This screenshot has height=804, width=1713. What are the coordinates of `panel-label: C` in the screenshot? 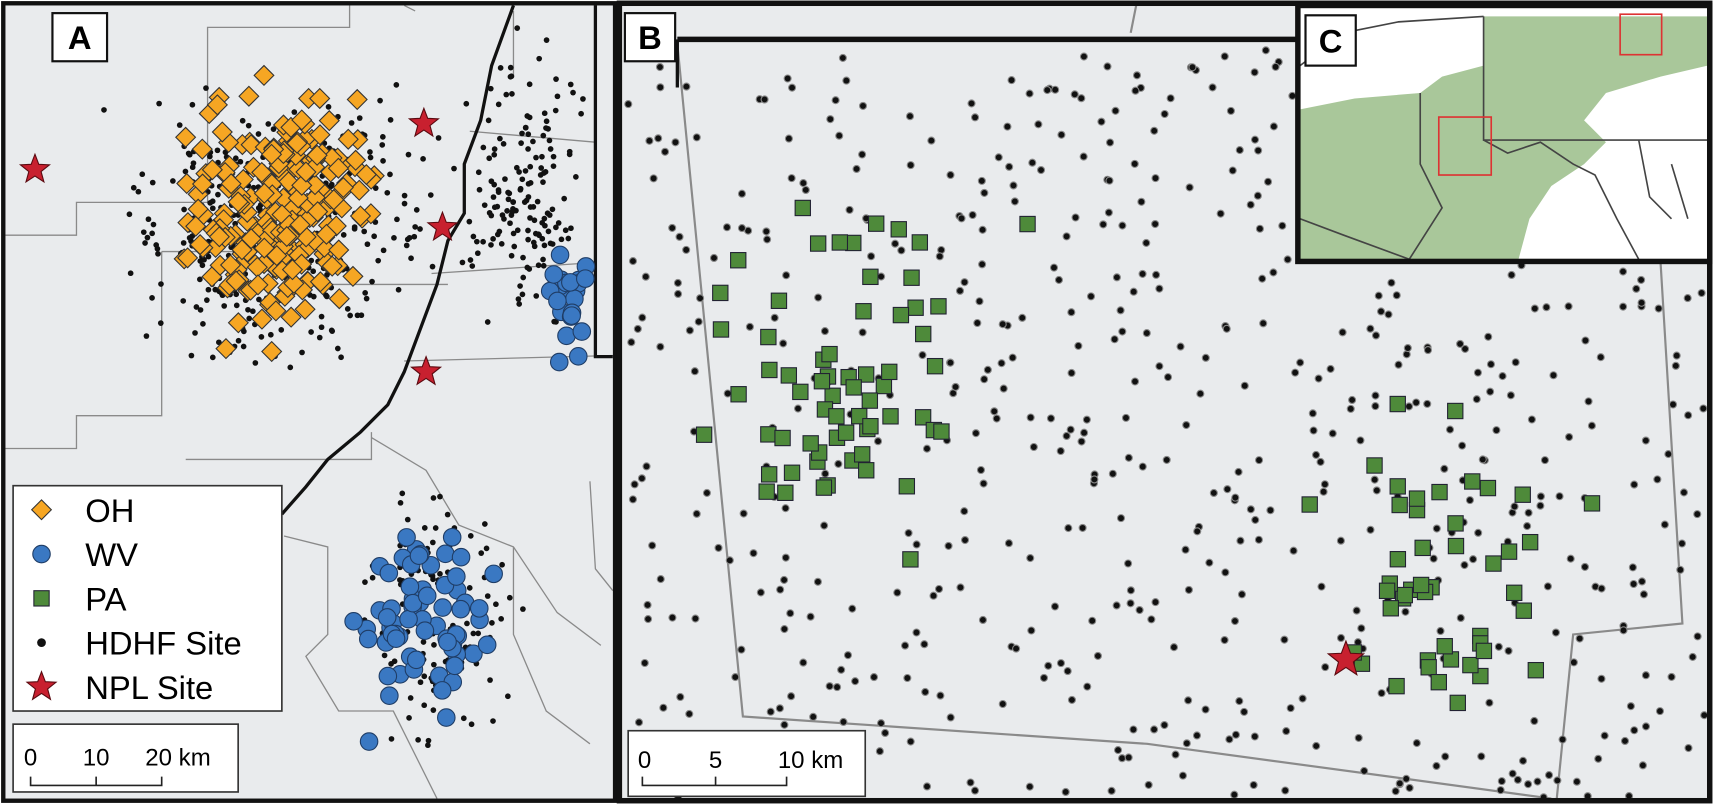 It's located at (1331, 40).